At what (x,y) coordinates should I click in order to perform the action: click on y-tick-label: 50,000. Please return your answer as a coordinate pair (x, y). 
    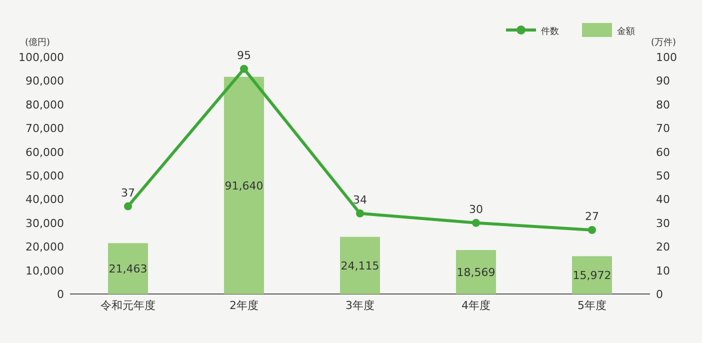
    Looking at the image, I should click on (45, 176).